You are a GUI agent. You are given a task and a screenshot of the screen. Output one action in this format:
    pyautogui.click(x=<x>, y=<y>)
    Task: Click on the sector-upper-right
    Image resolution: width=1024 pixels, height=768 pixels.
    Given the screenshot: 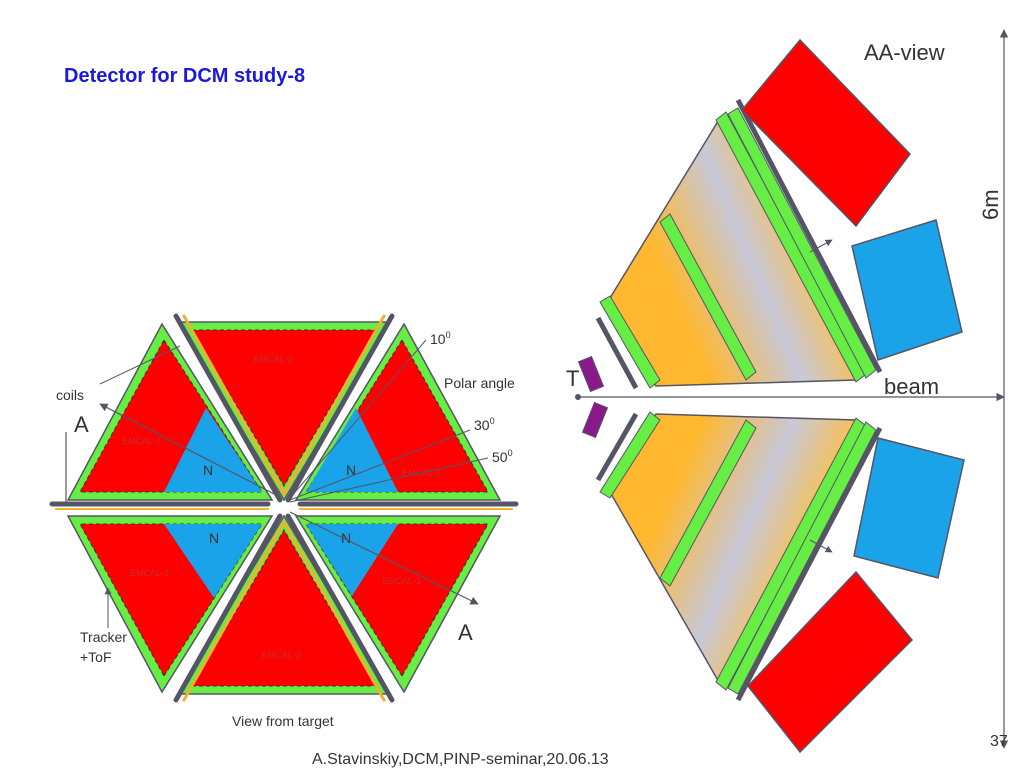 What is the action you would take?
    pyautogui.click(x=398, y=411)
    